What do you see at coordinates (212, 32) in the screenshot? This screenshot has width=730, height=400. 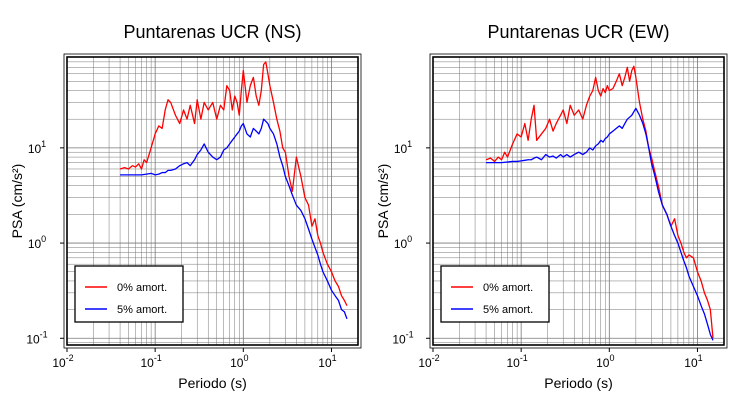 I see `chart-title: Puntarenas UCR (NS)` at bounding box center [212, 32].